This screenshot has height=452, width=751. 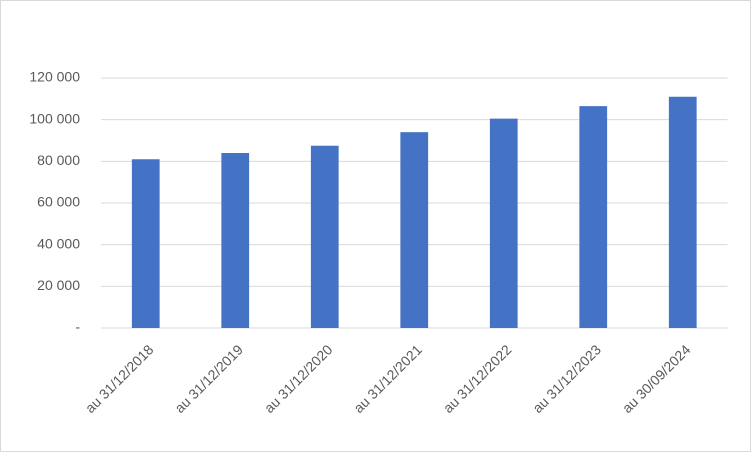 What do you see at coordinates (58, 243) in the screenshot?
I see `y-tick-label: 40 000` at bounding box center [58, 243].